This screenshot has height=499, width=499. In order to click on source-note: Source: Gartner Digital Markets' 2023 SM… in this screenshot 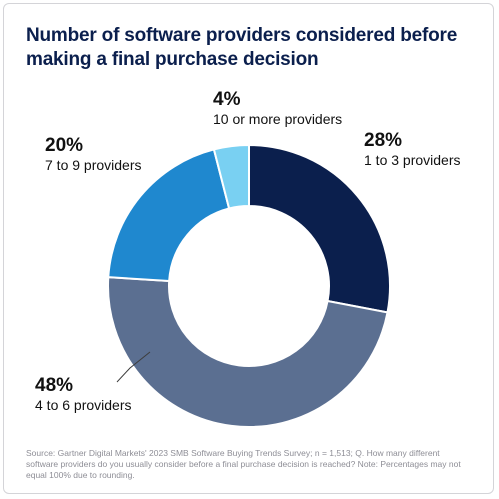, I will do `click(243, 464)`.